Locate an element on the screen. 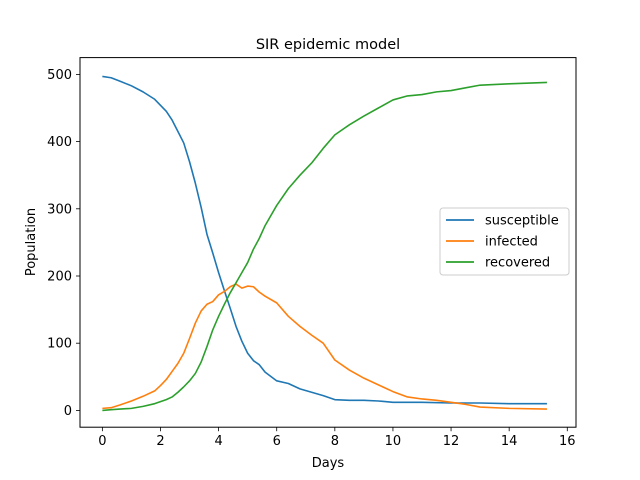 Image resolution: width=640 pixels, height=480 pixels. x-tick-label: 4 is located at coordinates (218, 441).